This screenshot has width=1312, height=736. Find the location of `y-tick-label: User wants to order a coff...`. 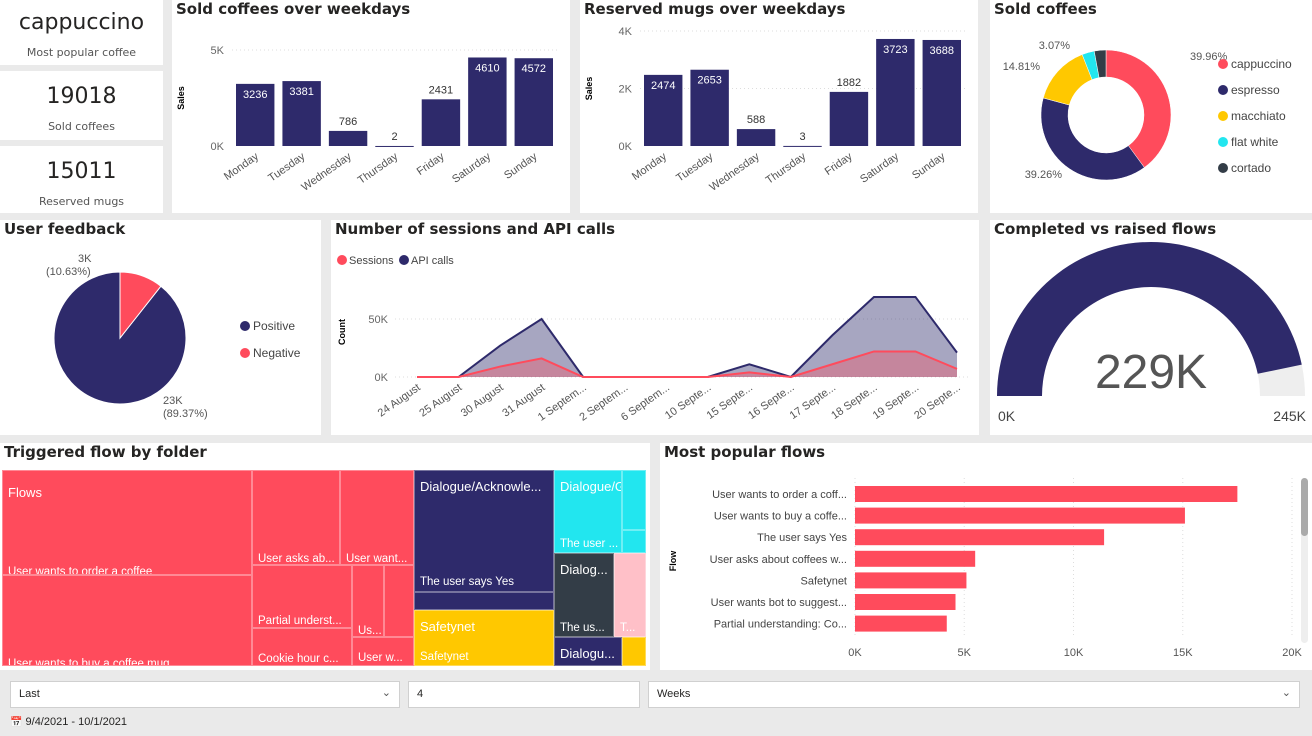

y-tick-label: User wants to order a coff... is located at coordinates (779, 495).